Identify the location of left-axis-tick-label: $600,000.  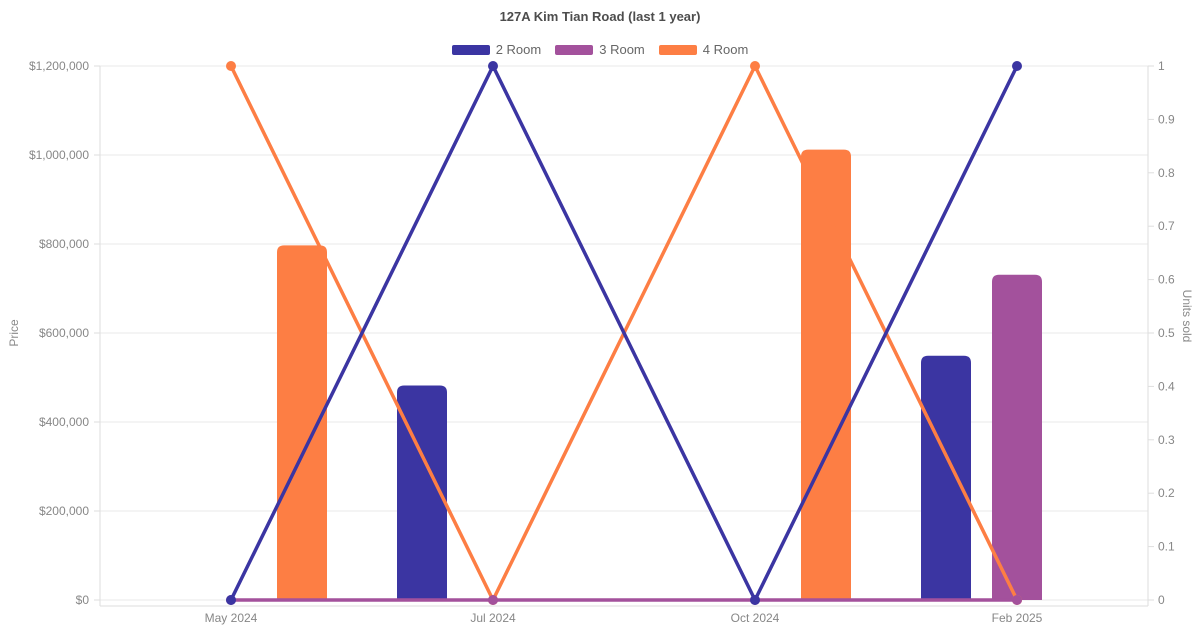
(64, 333).